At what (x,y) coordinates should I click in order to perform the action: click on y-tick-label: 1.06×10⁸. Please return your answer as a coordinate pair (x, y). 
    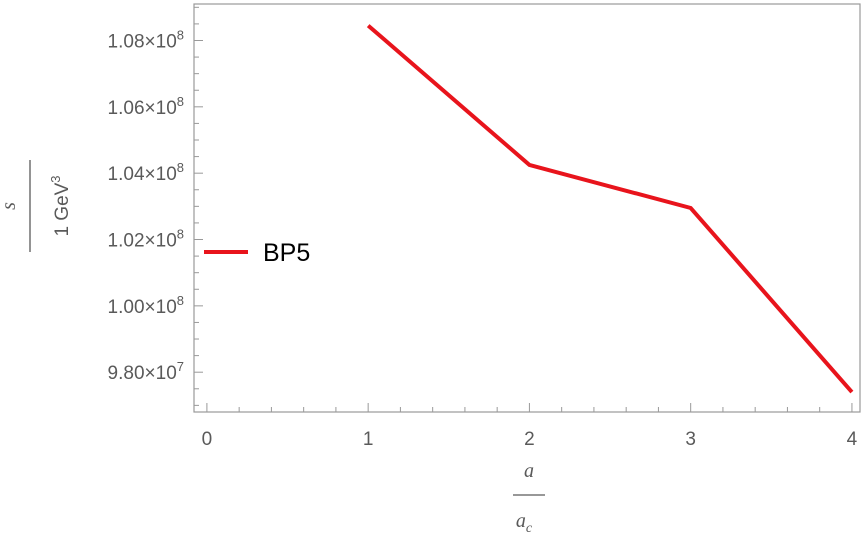
    Looking at the image, I should click on (146, 106).